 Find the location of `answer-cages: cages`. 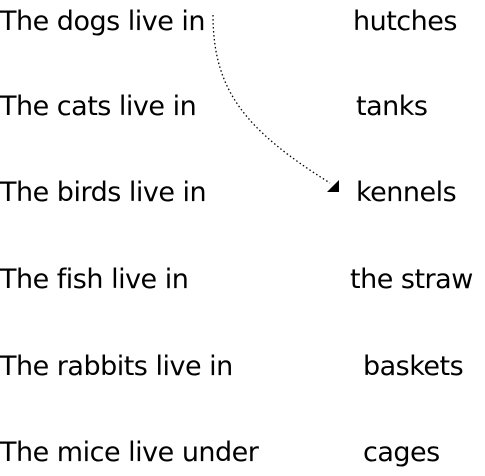

answer-cages: cages is located at coordinates (401, 452).